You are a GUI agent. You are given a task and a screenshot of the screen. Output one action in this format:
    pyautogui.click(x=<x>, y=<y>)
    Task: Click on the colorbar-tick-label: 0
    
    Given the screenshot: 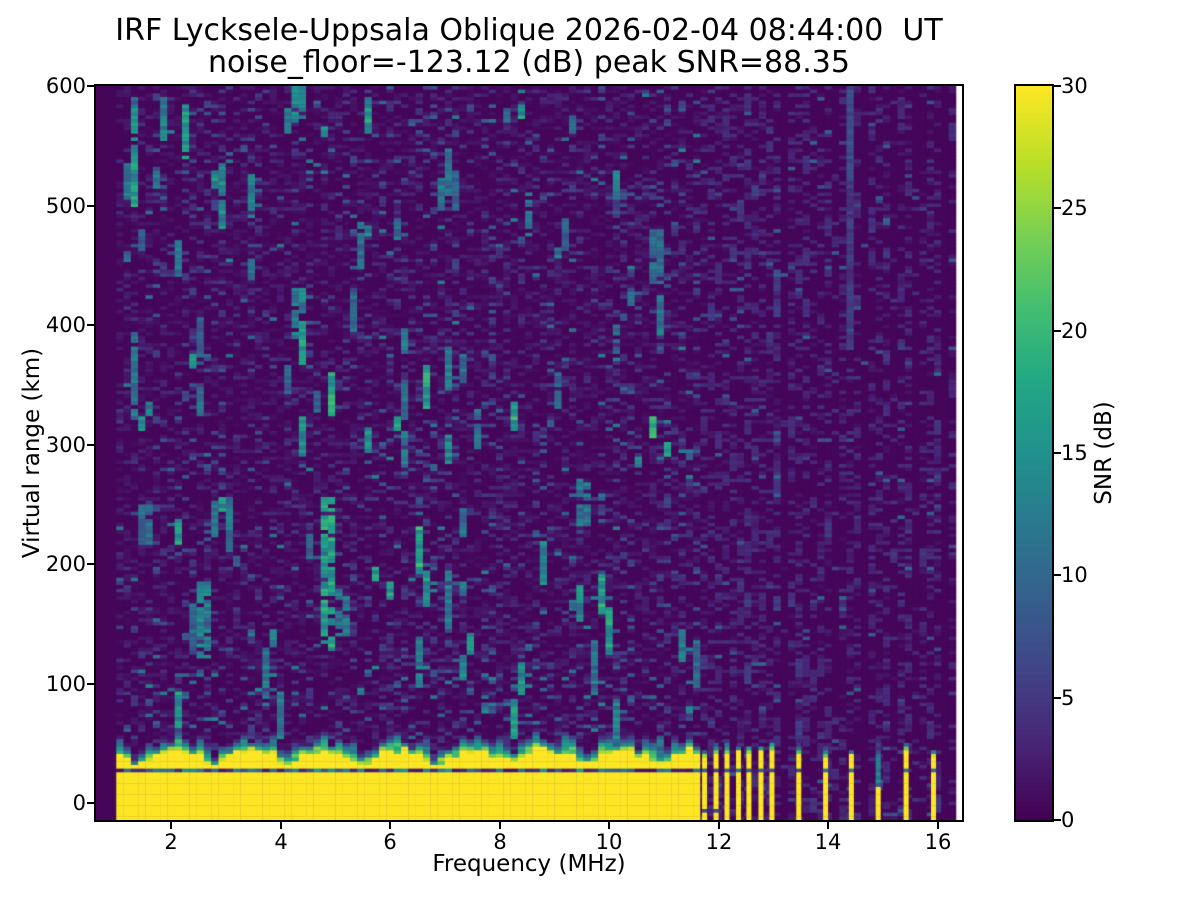 What is the action you would take?
    pyautogui.click(x=1068, y=820)
    